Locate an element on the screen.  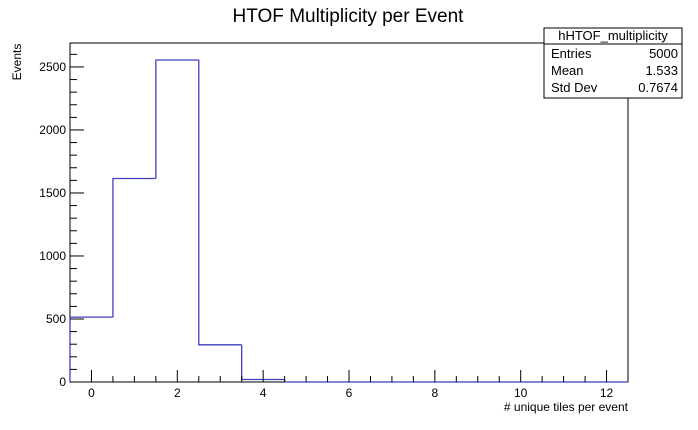
x-tick-label: 8 is located at coordinates (435, 393).